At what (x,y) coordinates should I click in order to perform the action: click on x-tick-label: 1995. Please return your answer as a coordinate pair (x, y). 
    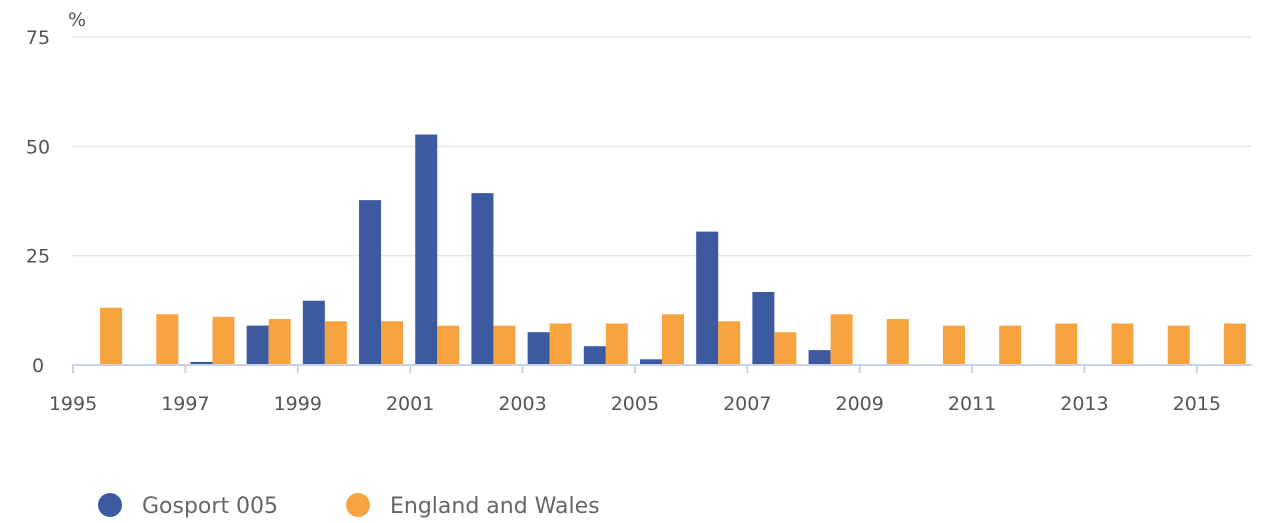
    Looking at the image, I should click on (73, 404).